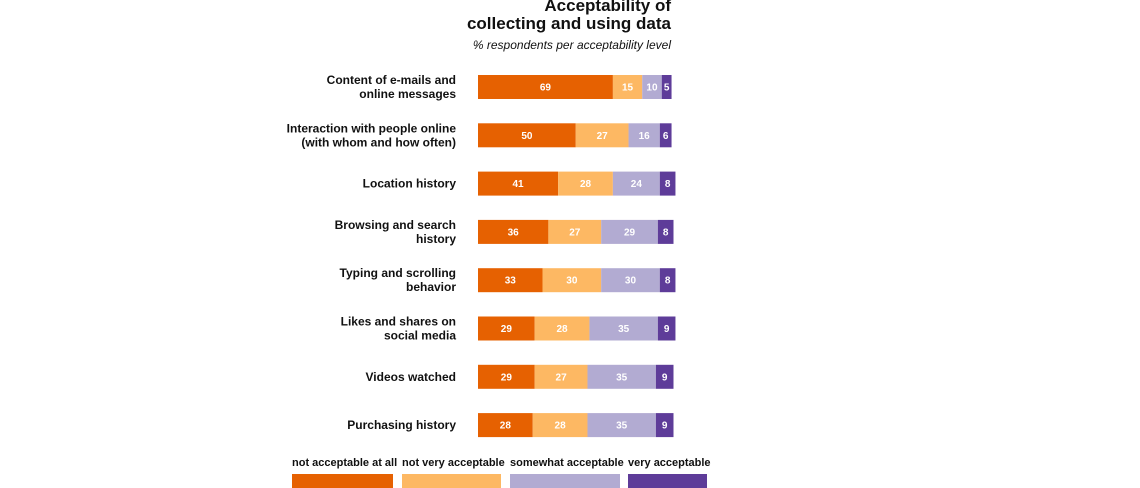 The height and width of the screenshot is (488, 1140). Describe the element at coordinates (372, 128) in the screenshot. I see `category-label-line: Interaction with people online` at that location.